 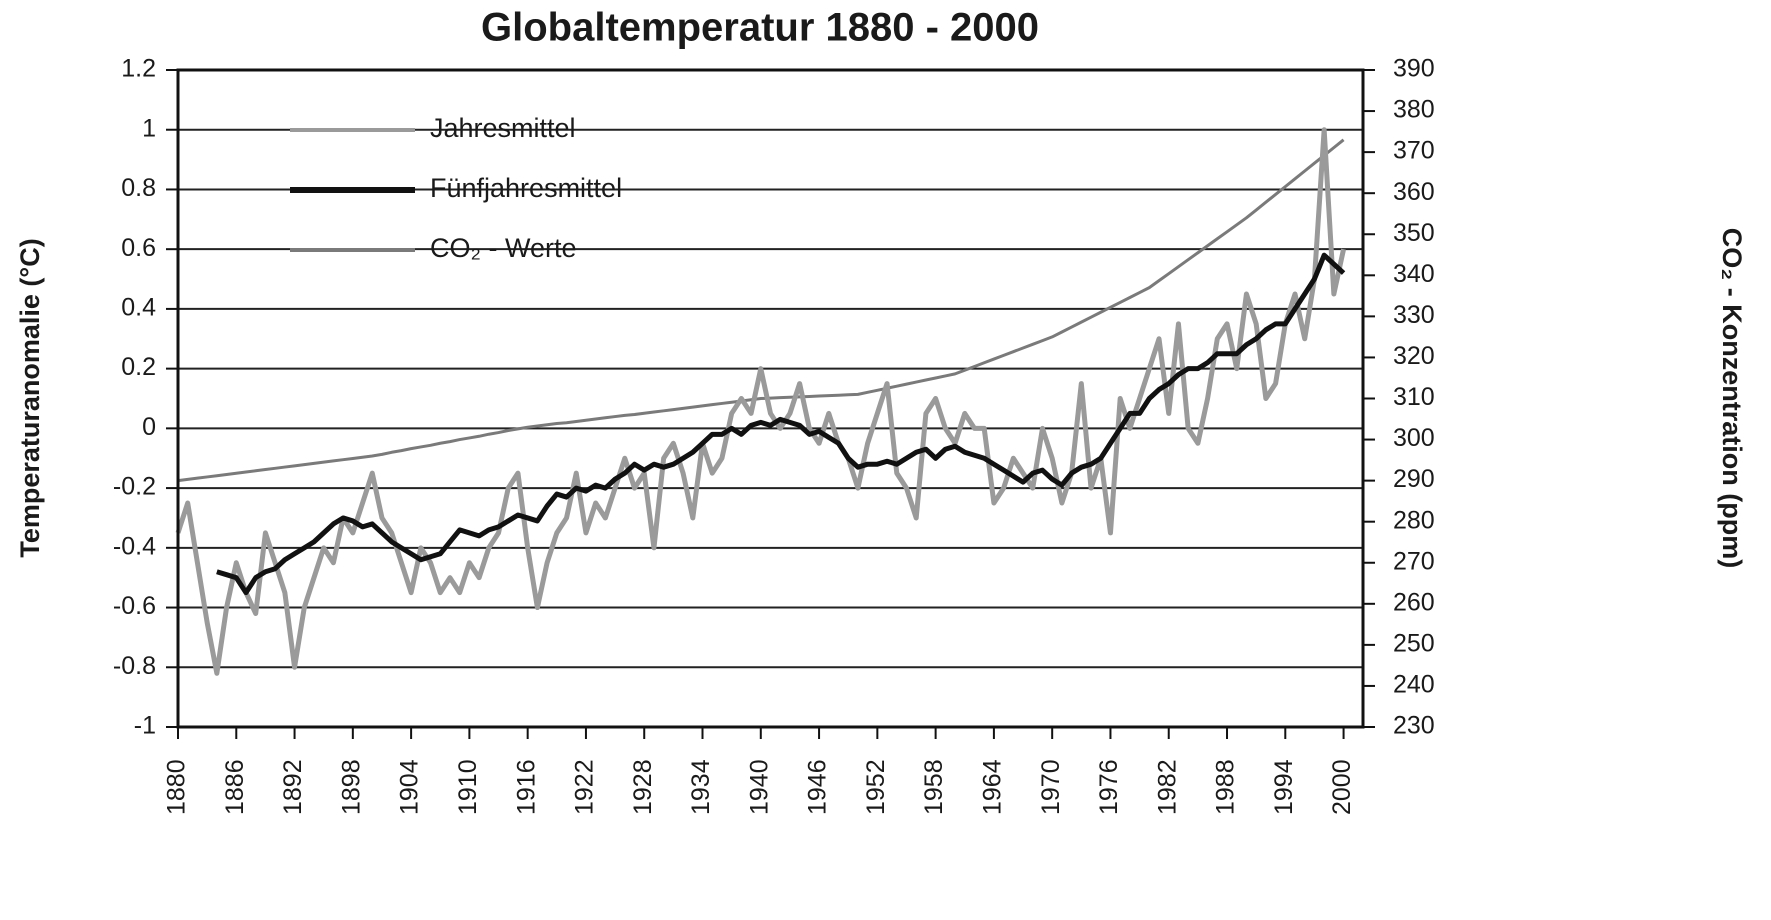 I want to click on y2-tick-label: 330, so click(x=1414, y=315).